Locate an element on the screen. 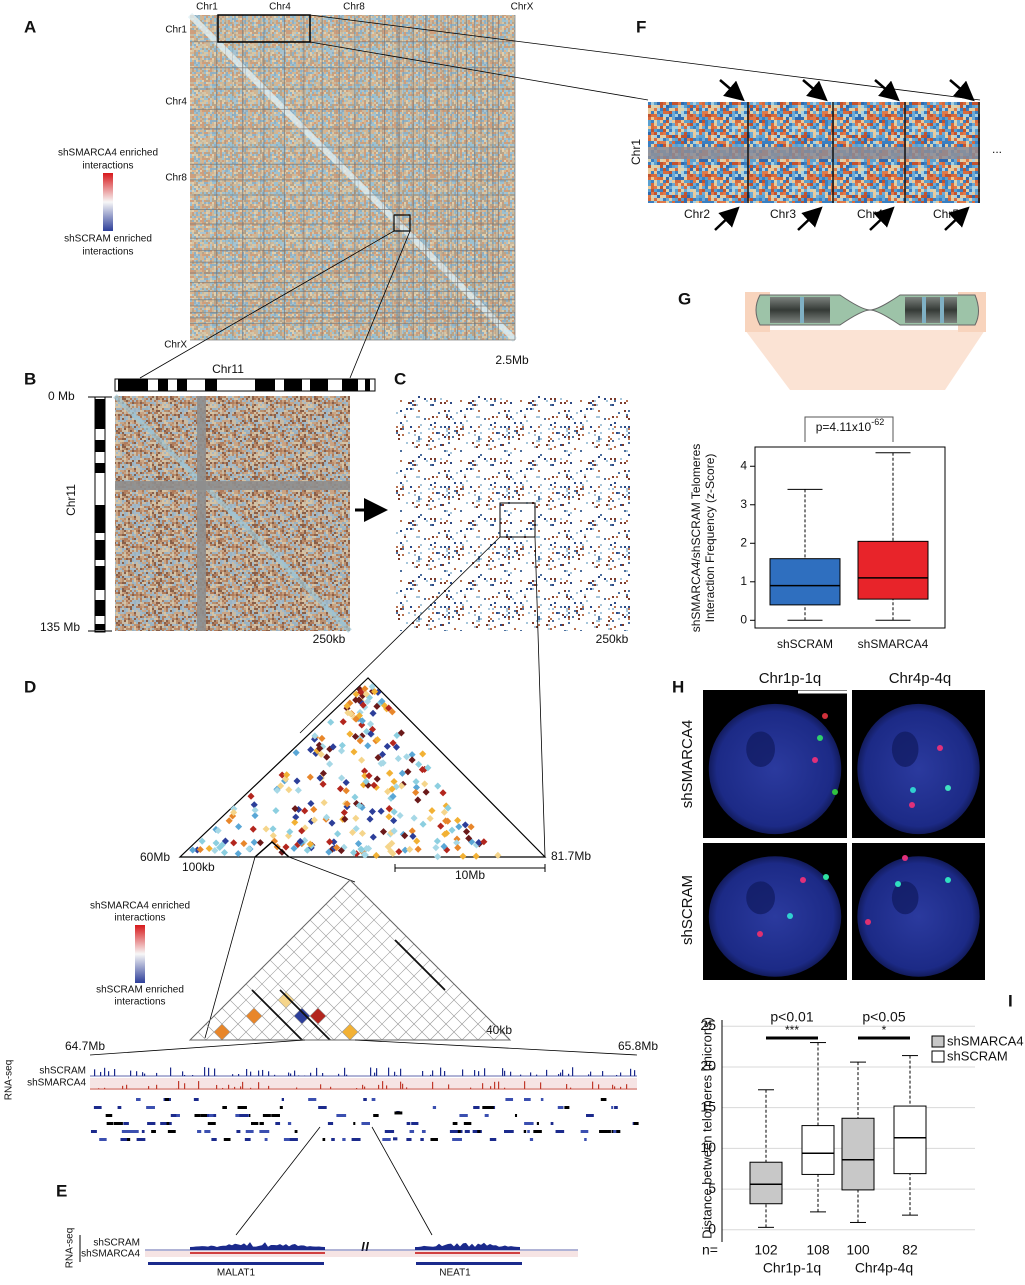 The image size is (1025, 1285). y-axis-label: Distance between telomeres (microns) is located at coordinates (706, 1128).